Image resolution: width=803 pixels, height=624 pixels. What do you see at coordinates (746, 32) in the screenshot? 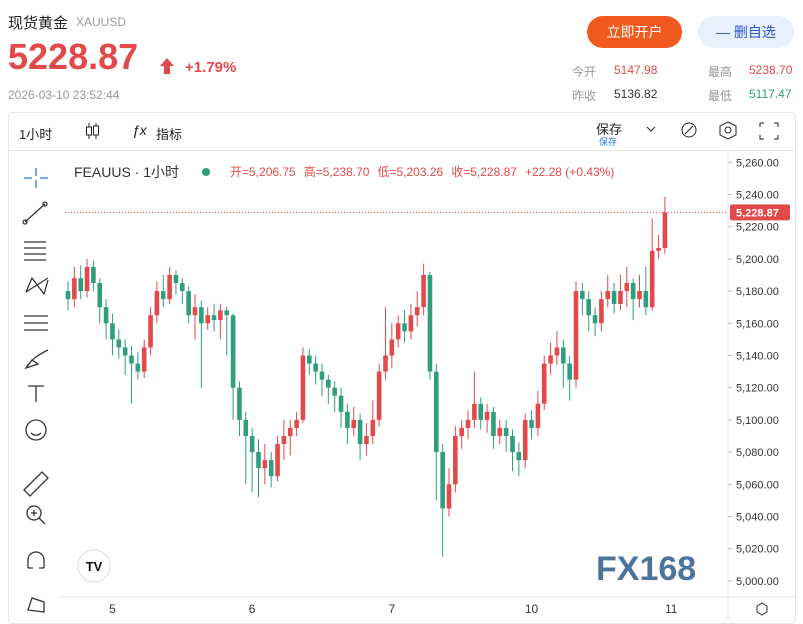
I see `remove-watch-button: — 删自选` at bounding box center [746, 32].